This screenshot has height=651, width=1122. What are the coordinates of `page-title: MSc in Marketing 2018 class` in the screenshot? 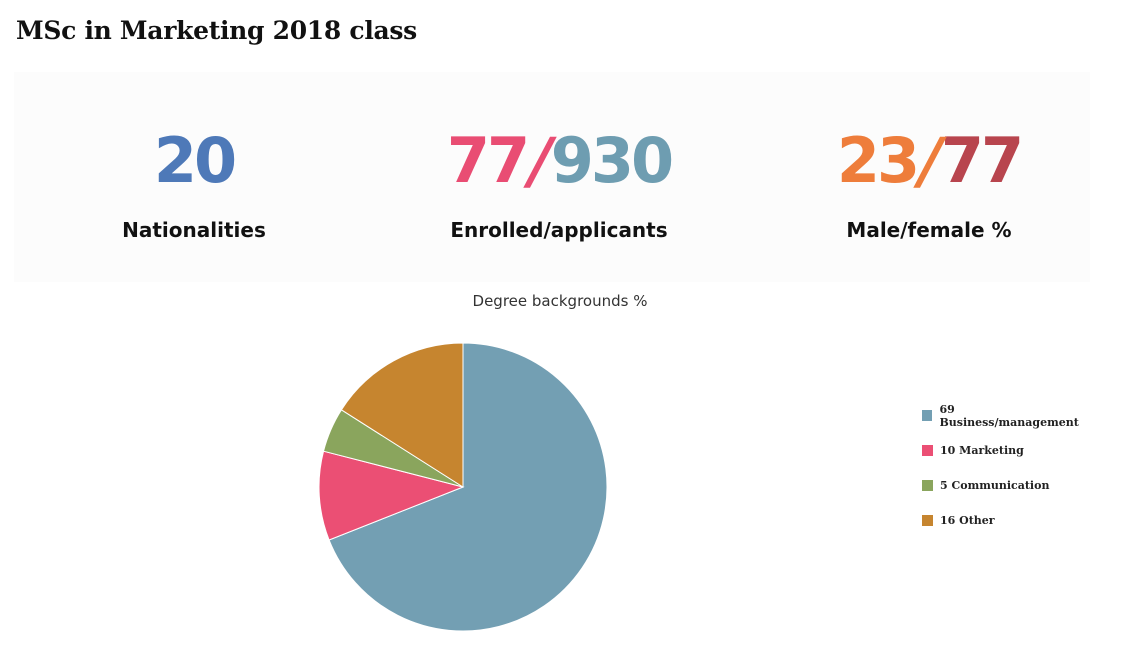 It's located at (216, 30).